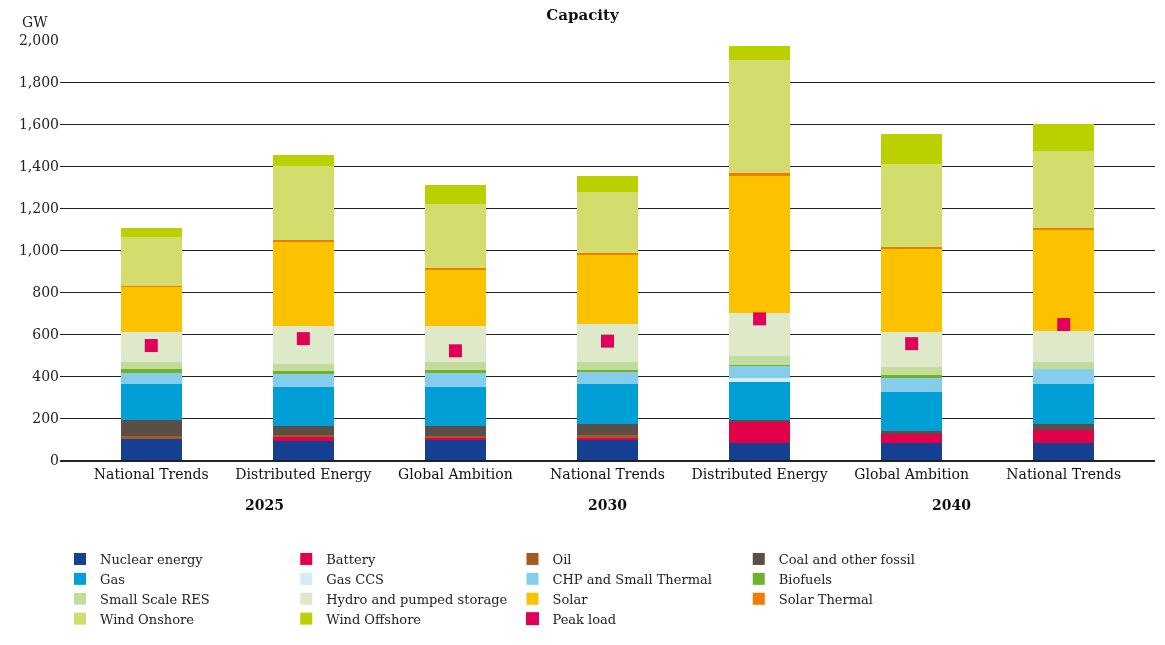  Describe the element at coordinates (608, 505) in the screenshot. I see `text: 2030` at that location.